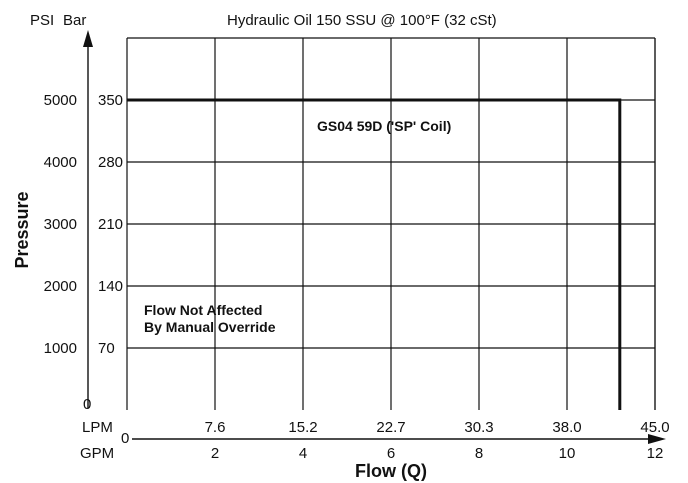 This screenshot has width=688, height=483. What do you see at coordinates (210, 327) in the screenshot?
I see `annotation-line-2: By Manual Override` at bounding box center [210, 327].